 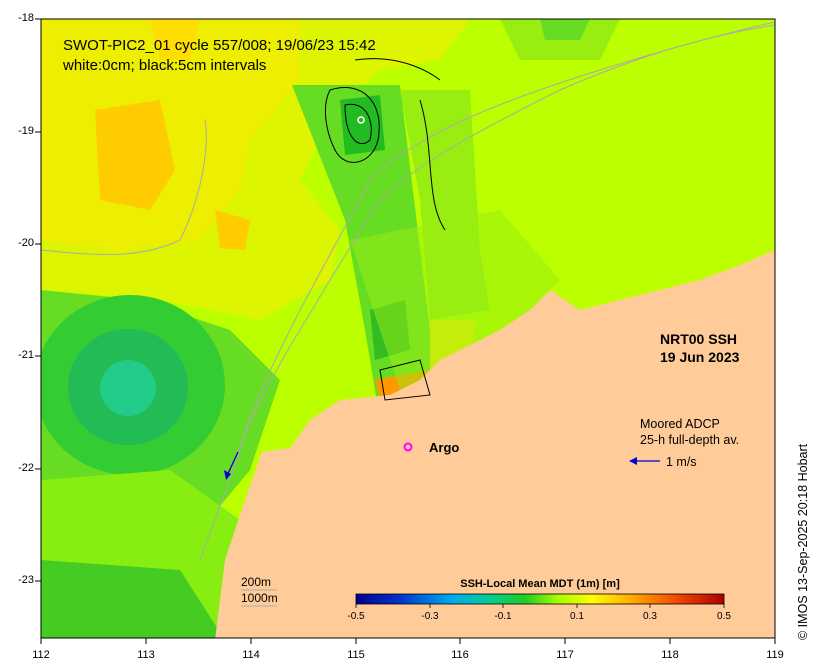 What do you see at coordinates (689, 432) in the screenshot?
I see `adcp-legend: Moored ADCP 25-h full-depth av.` at bounding box center [689, 432].